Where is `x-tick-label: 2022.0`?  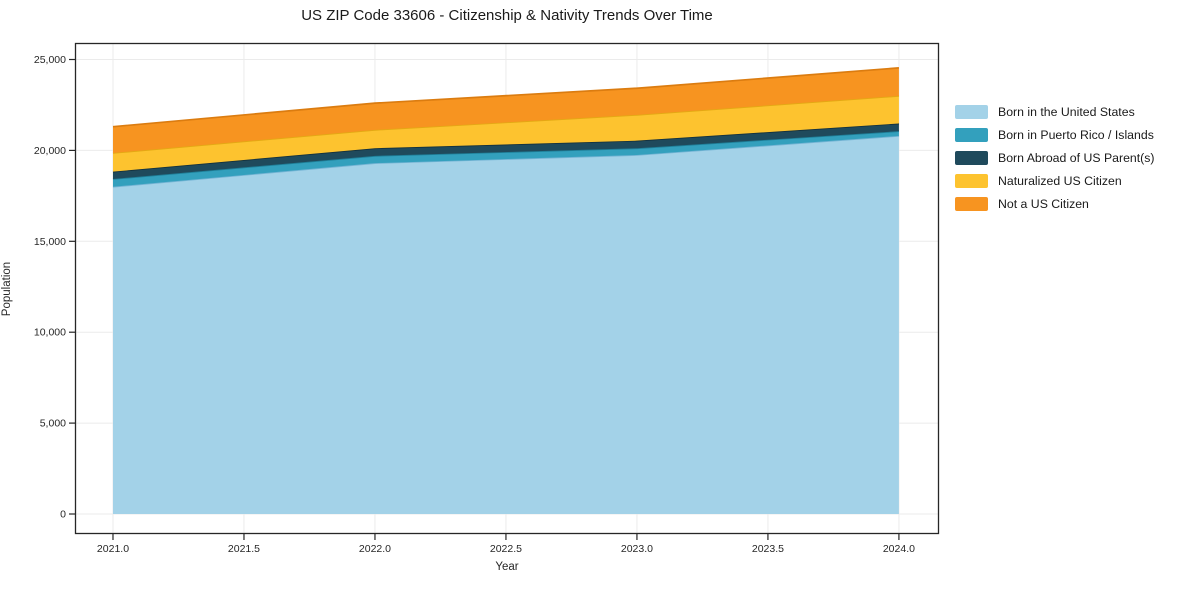 x-tick-label: 2022.0 is located at coordinates (375, 549).